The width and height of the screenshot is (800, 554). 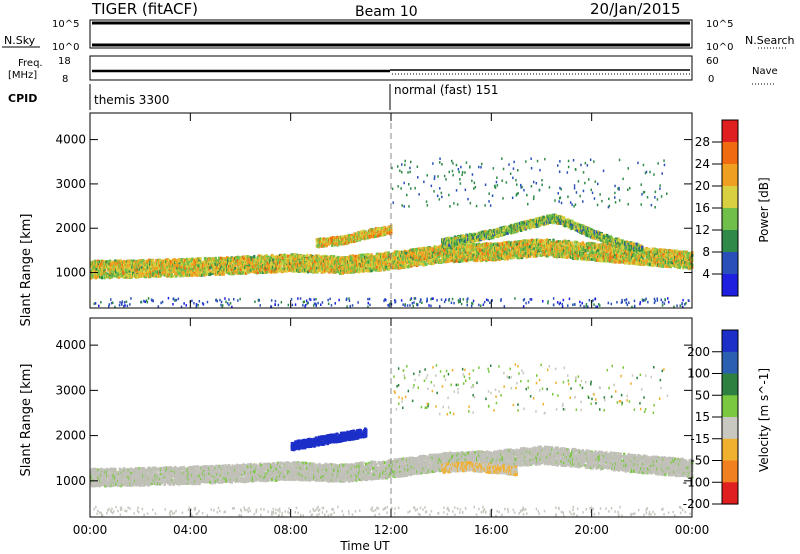 I want to click on nave-tick-high: 60, so click(x=712, y=61).